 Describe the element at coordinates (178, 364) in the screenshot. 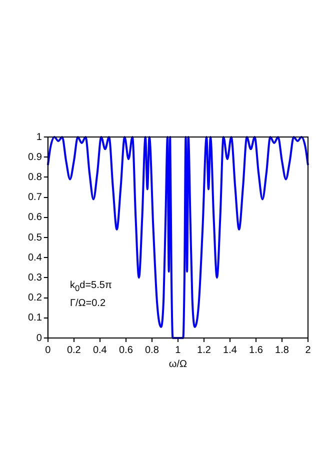

I see `x-axis-title: ω/Ω` at that location.